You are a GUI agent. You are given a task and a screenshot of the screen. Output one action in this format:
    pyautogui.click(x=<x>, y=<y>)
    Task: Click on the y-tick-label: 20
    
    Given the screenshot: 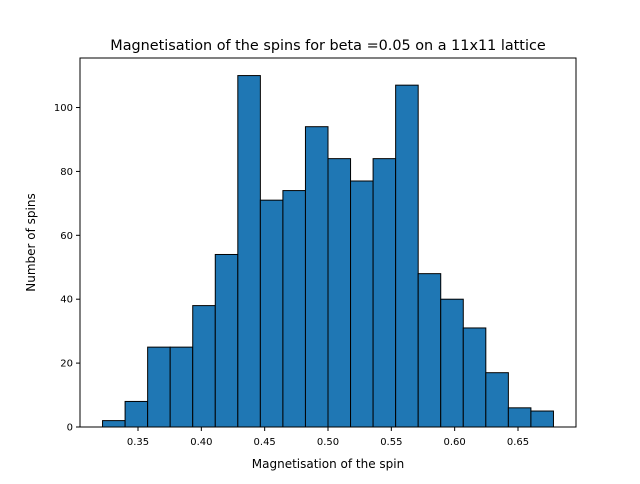 What is the action you would take?
    pyautogui.click(x=66, y=364)
    